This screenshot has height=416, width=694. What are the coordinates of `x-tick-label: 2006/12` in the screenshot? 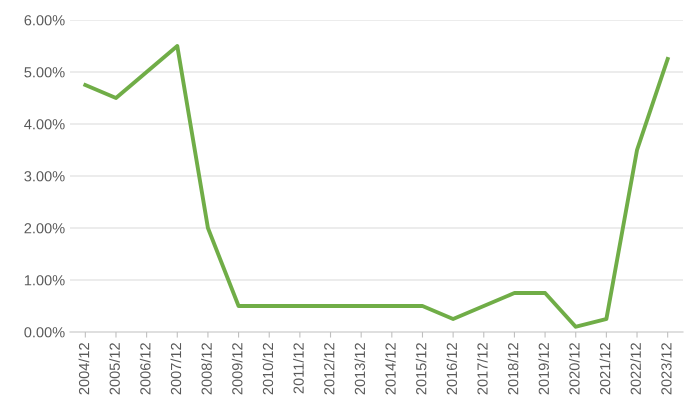 It's located at (145, 368).